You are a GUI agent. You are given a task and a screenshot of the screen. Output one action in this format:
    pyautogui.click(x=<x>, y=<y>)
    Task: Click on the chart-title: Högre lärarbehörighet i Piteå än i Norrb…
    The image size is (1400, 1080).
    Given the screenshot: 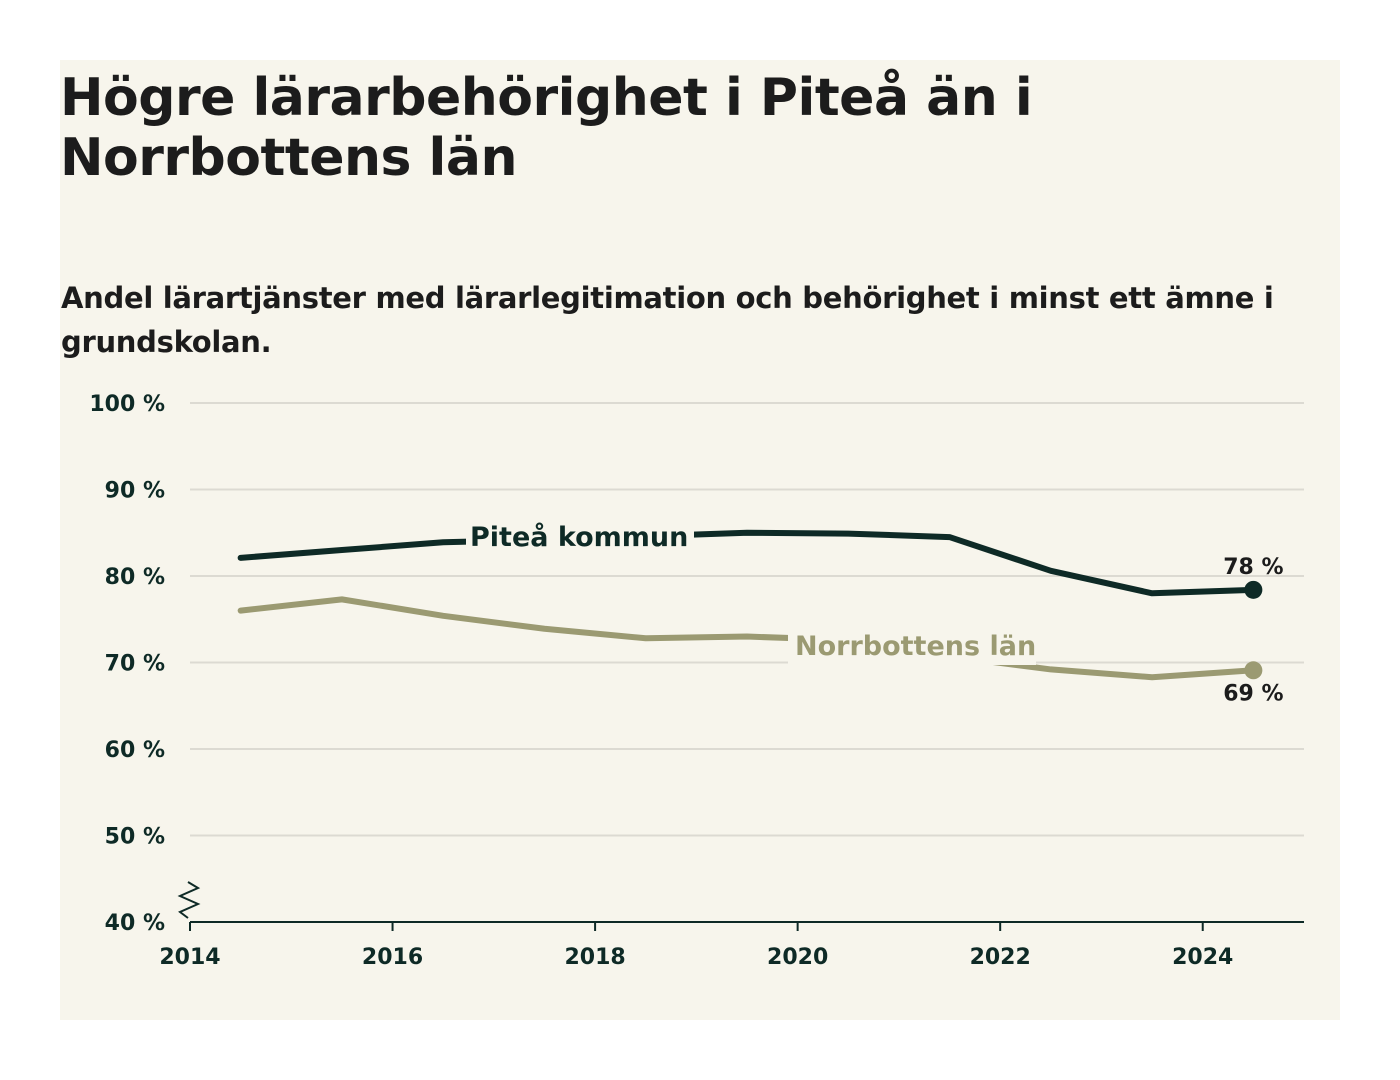 What is the action you would take?
    pyautogui.click(x=546, y=128)
    